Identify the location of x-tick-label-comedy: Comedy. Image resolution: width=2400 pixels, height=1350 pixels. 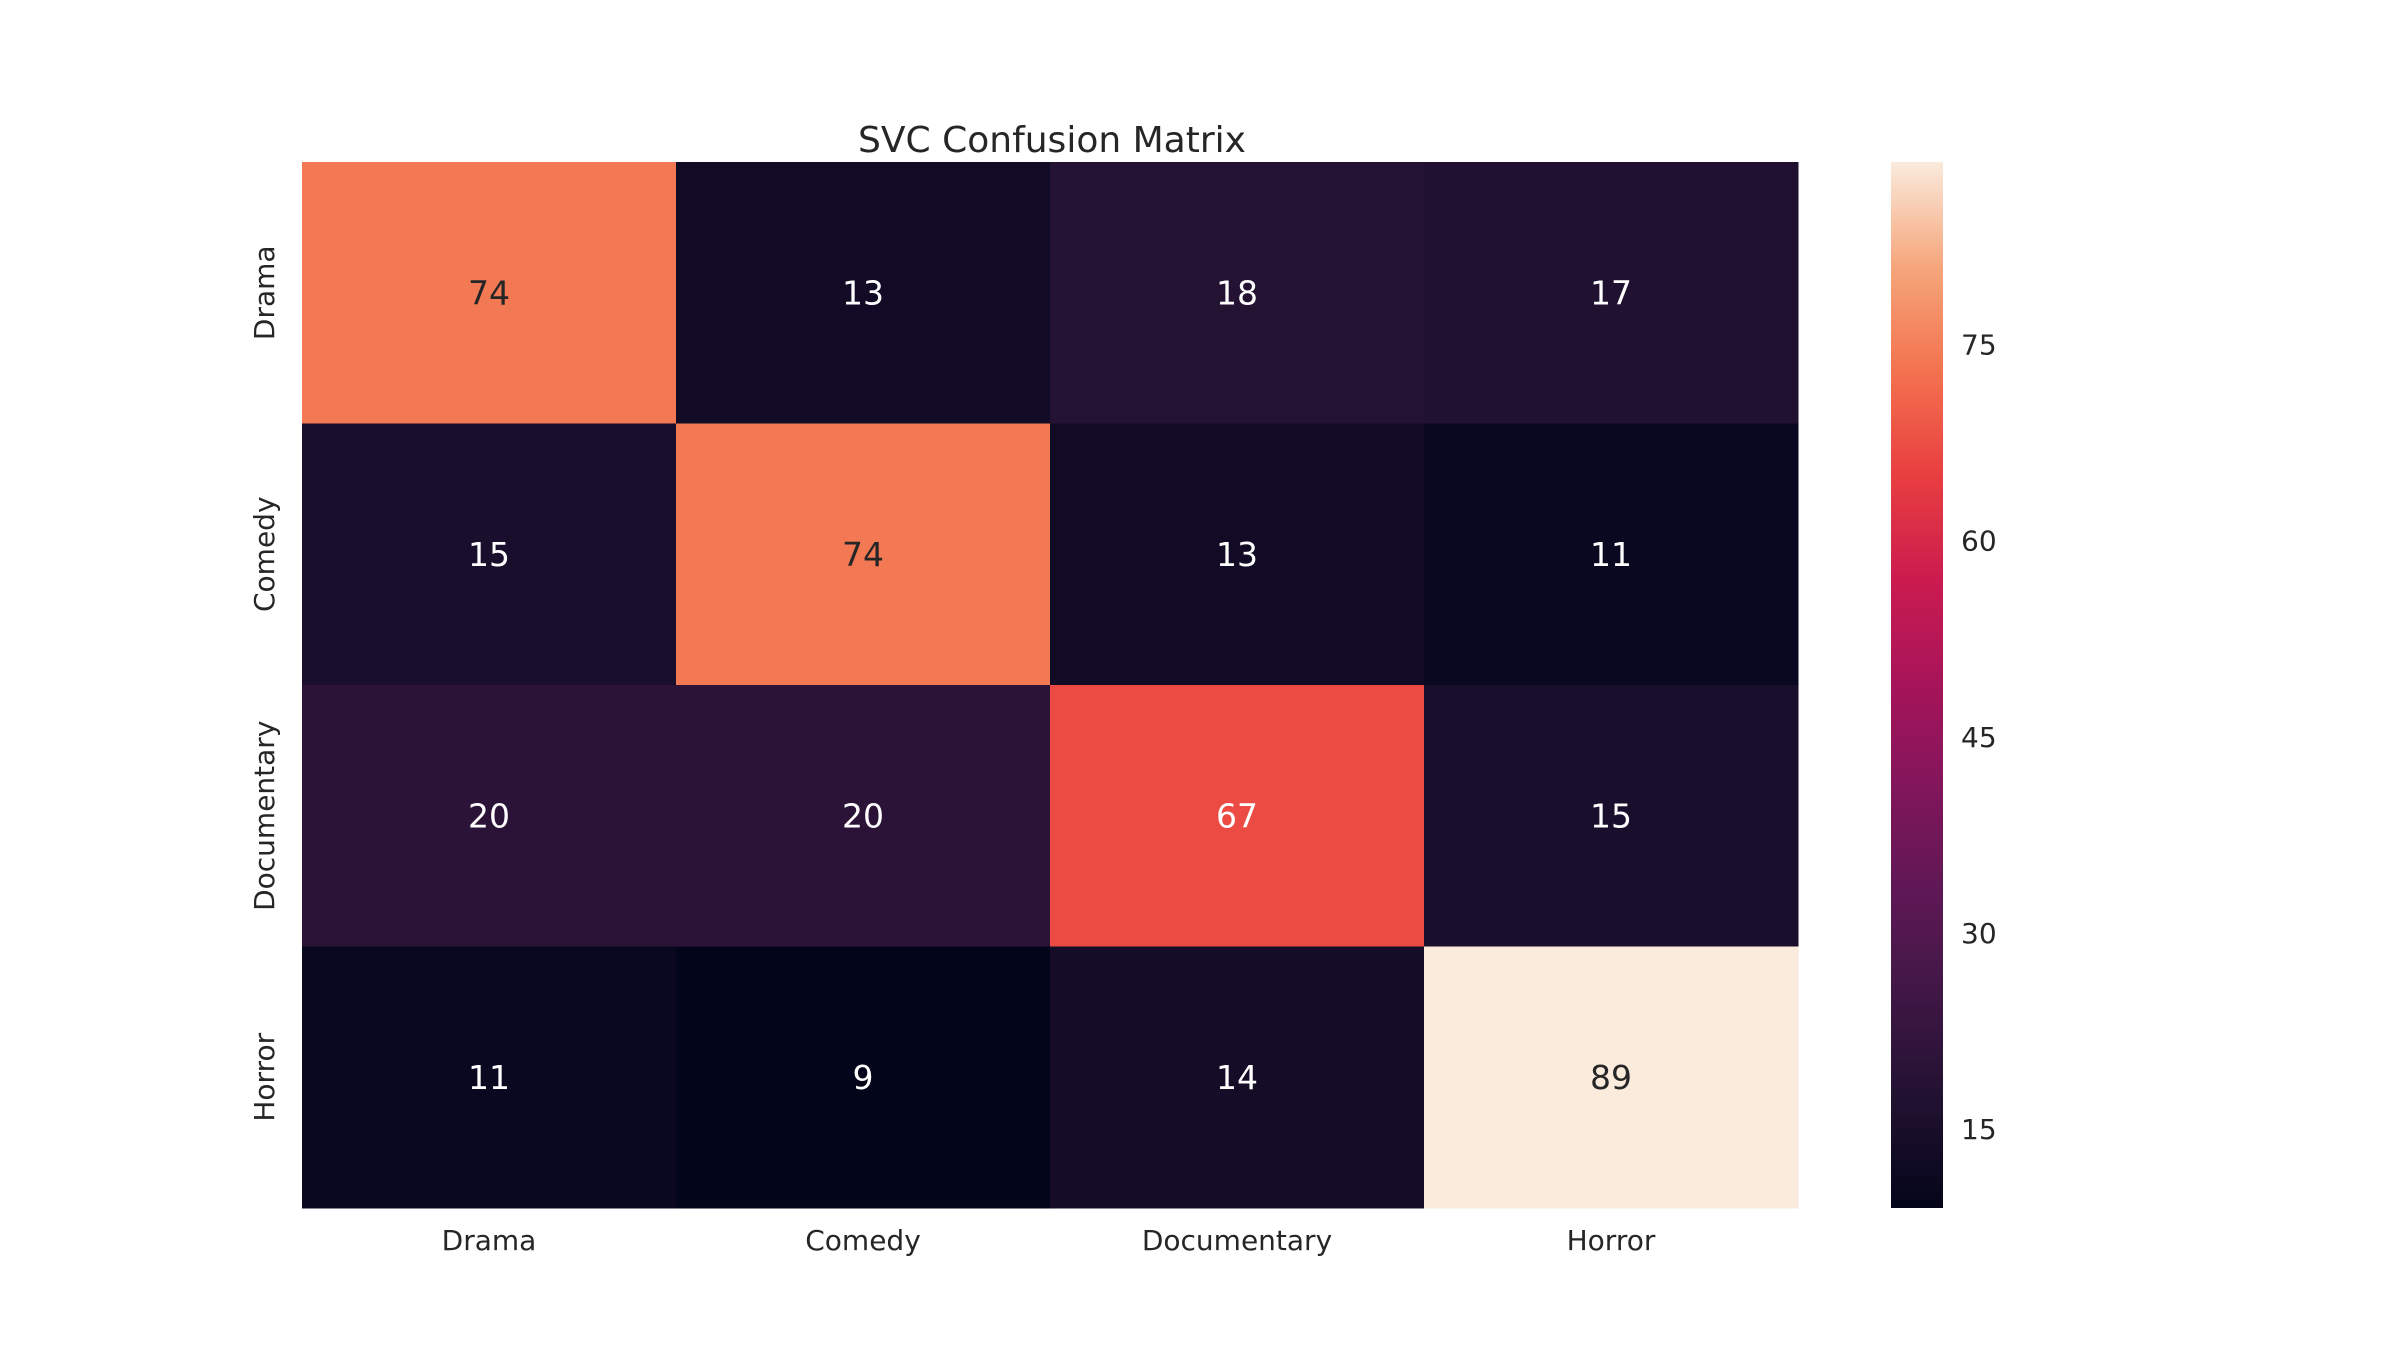
(863, 1240).